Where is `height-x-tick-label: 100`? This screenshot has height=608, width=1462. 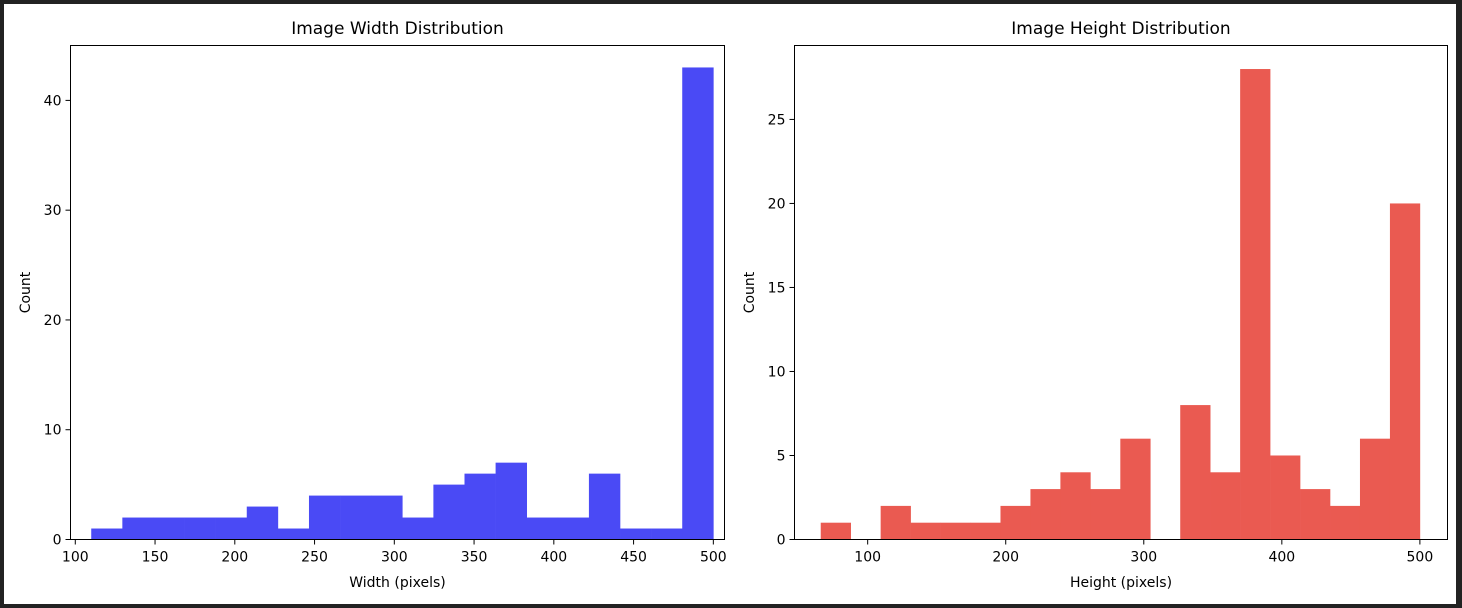 height-x-tick-label: 100 is located at coordinates (867, 558).